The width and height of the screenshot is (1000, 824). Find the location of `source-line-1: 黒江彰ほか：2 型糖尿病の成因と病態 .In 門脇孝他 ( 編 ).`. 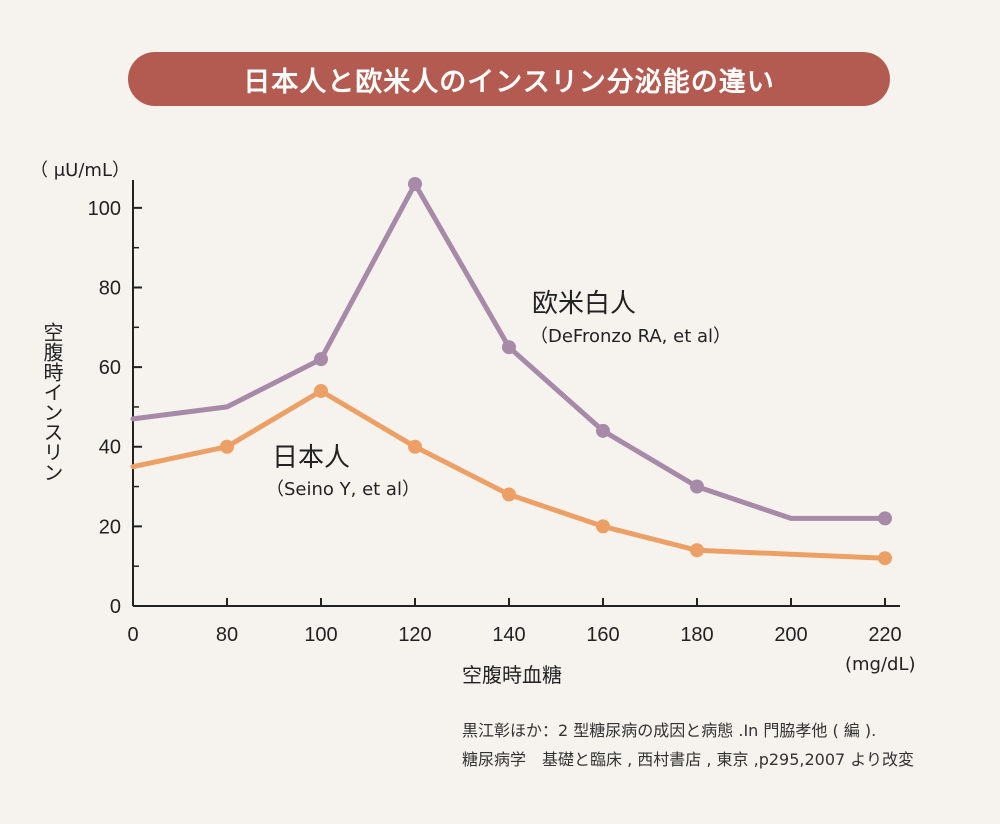

source-line-1: 黒江彰ほか：2 型糖尿病の成因と病態 .In 門脇孝他 ( 編 ). is located at coordinates (669, 730).